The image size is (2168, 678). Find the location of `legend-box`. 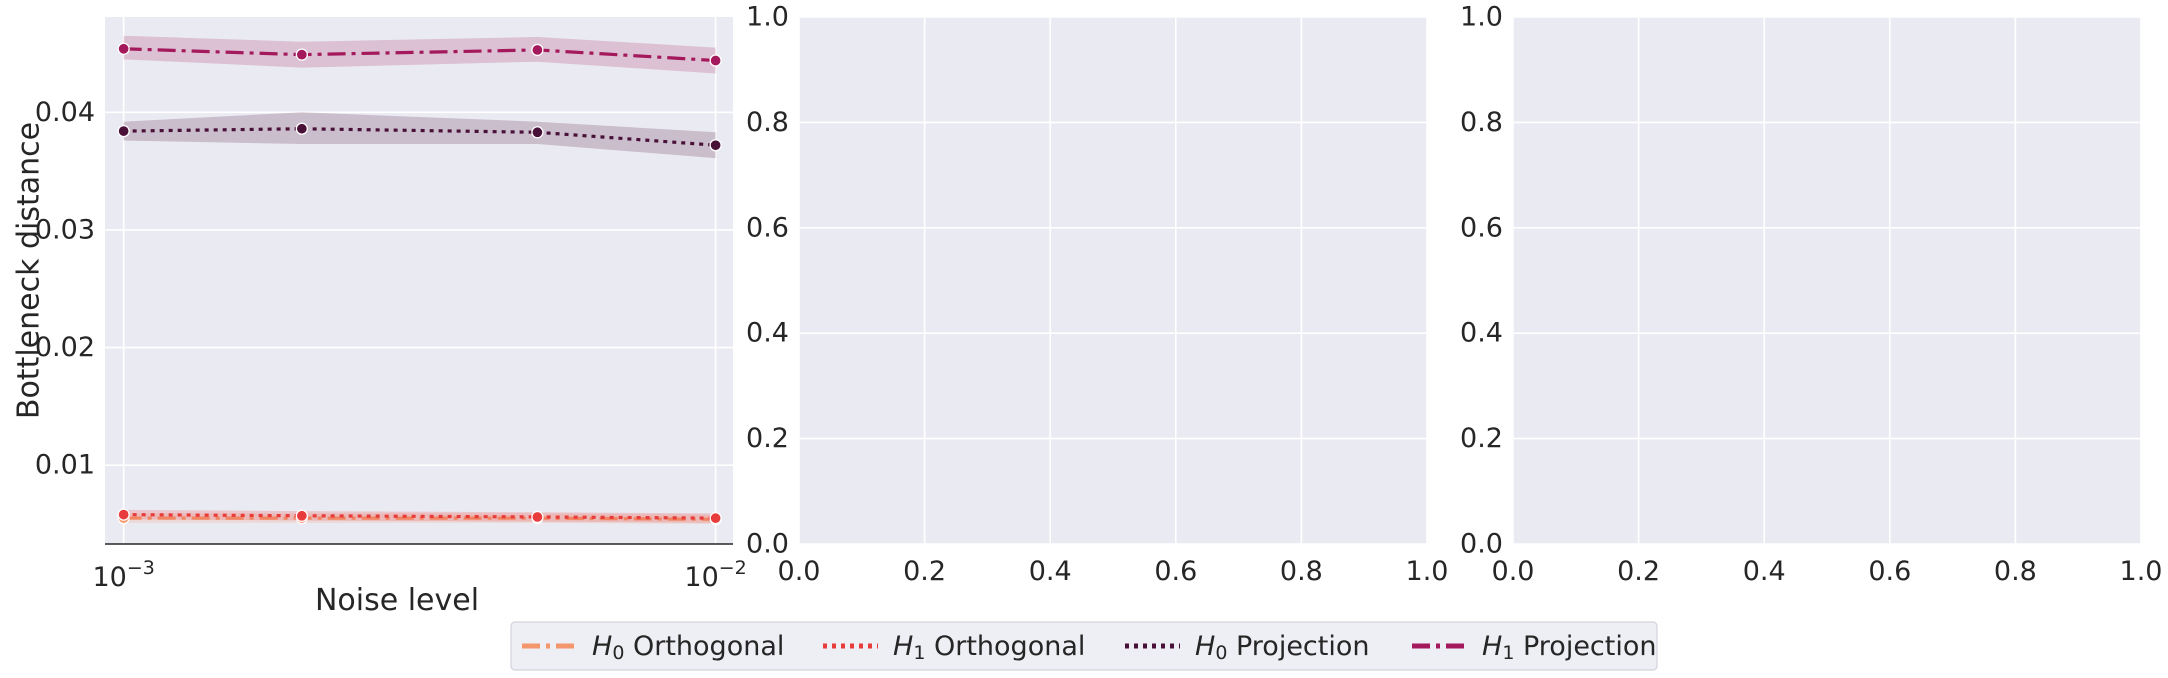

legend-box is located at coordinates (1084, 646).